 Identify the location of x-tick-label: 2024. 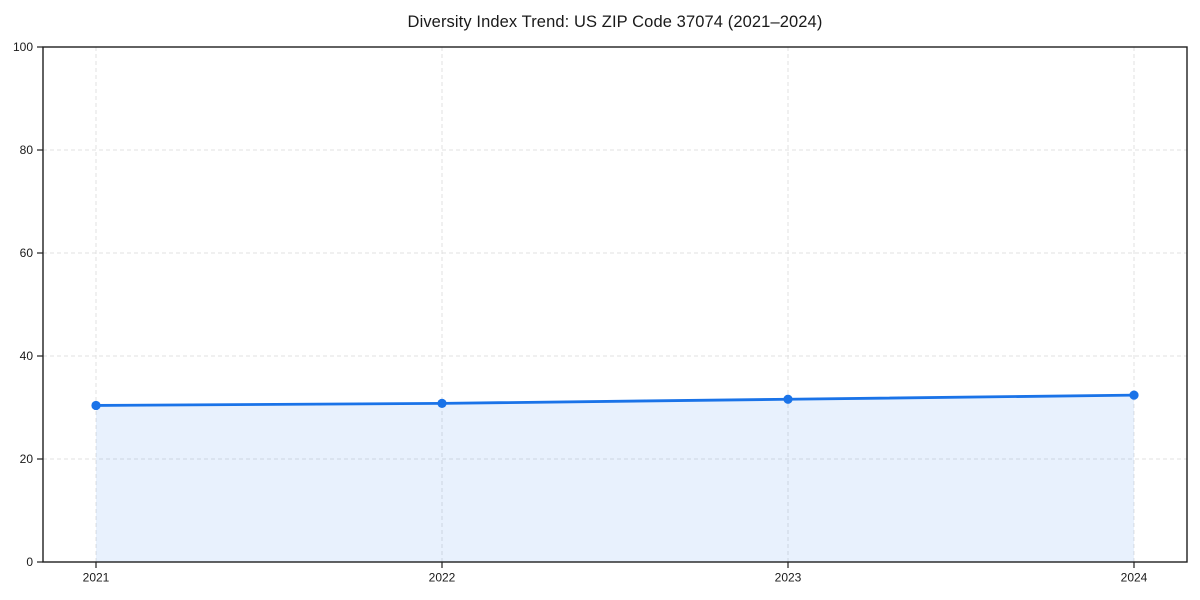
(1134, 578).